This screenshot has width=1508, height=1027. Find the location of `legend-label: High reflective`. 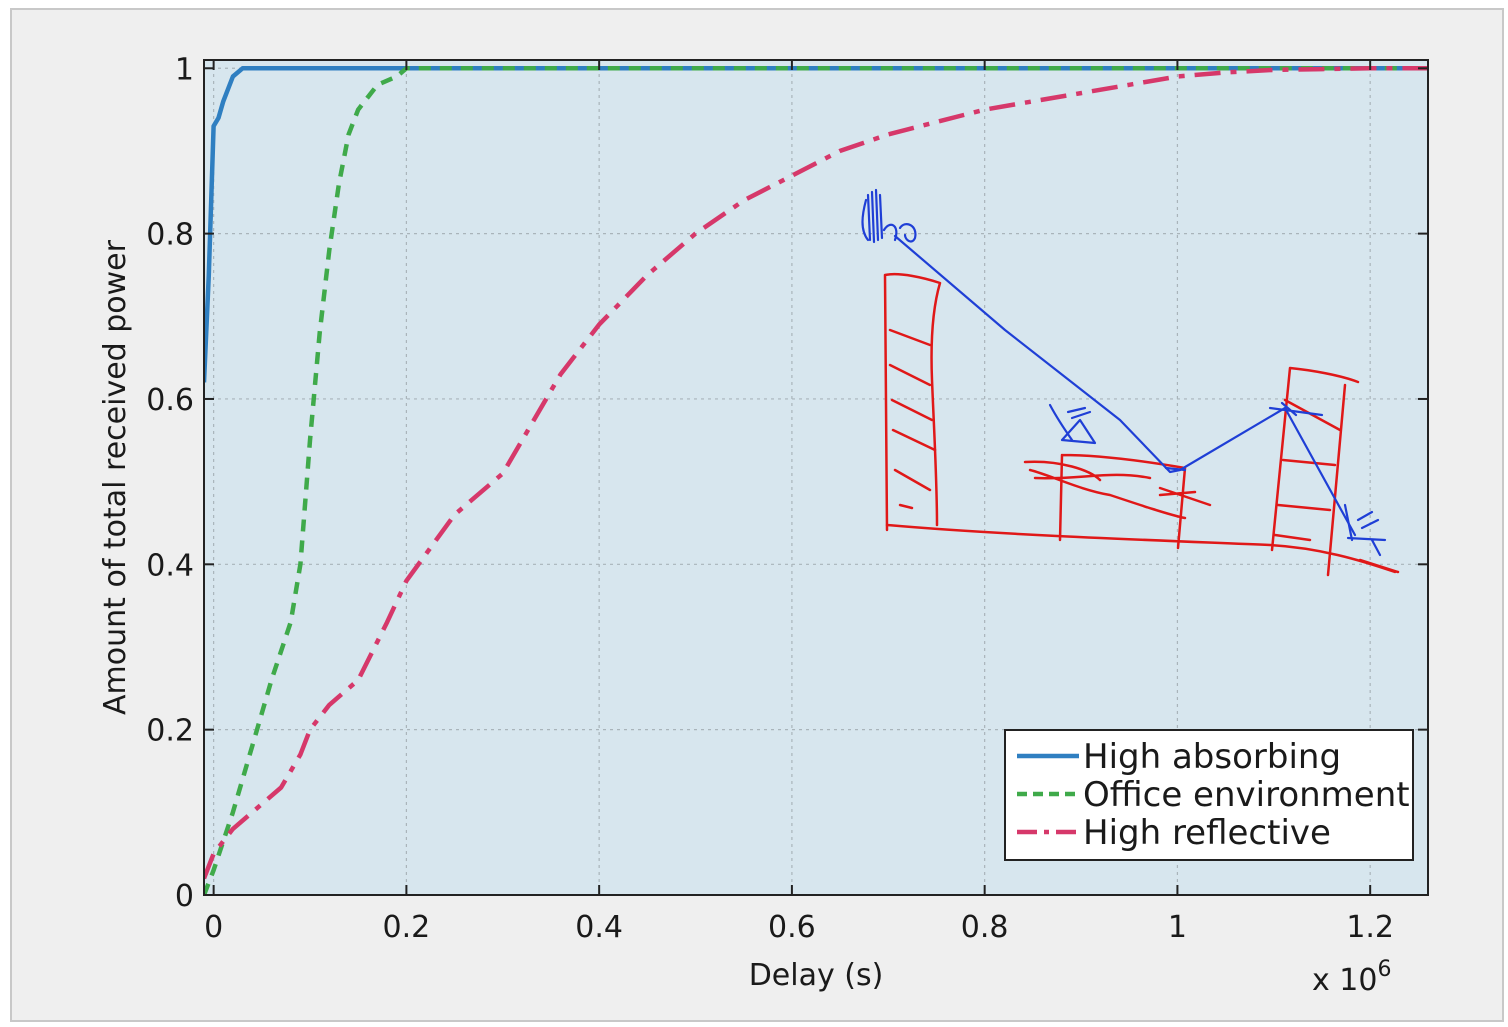

legend-label: High reflective is located at coordinates (1207, 833).